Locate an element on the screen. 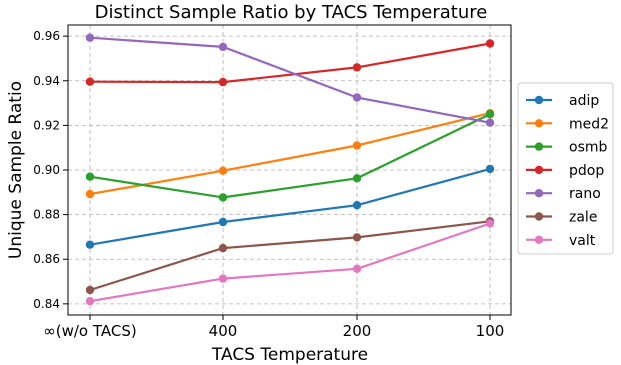 The image size is (621, 365). x-tick-label: 400 is located at coordinates (223, 331).